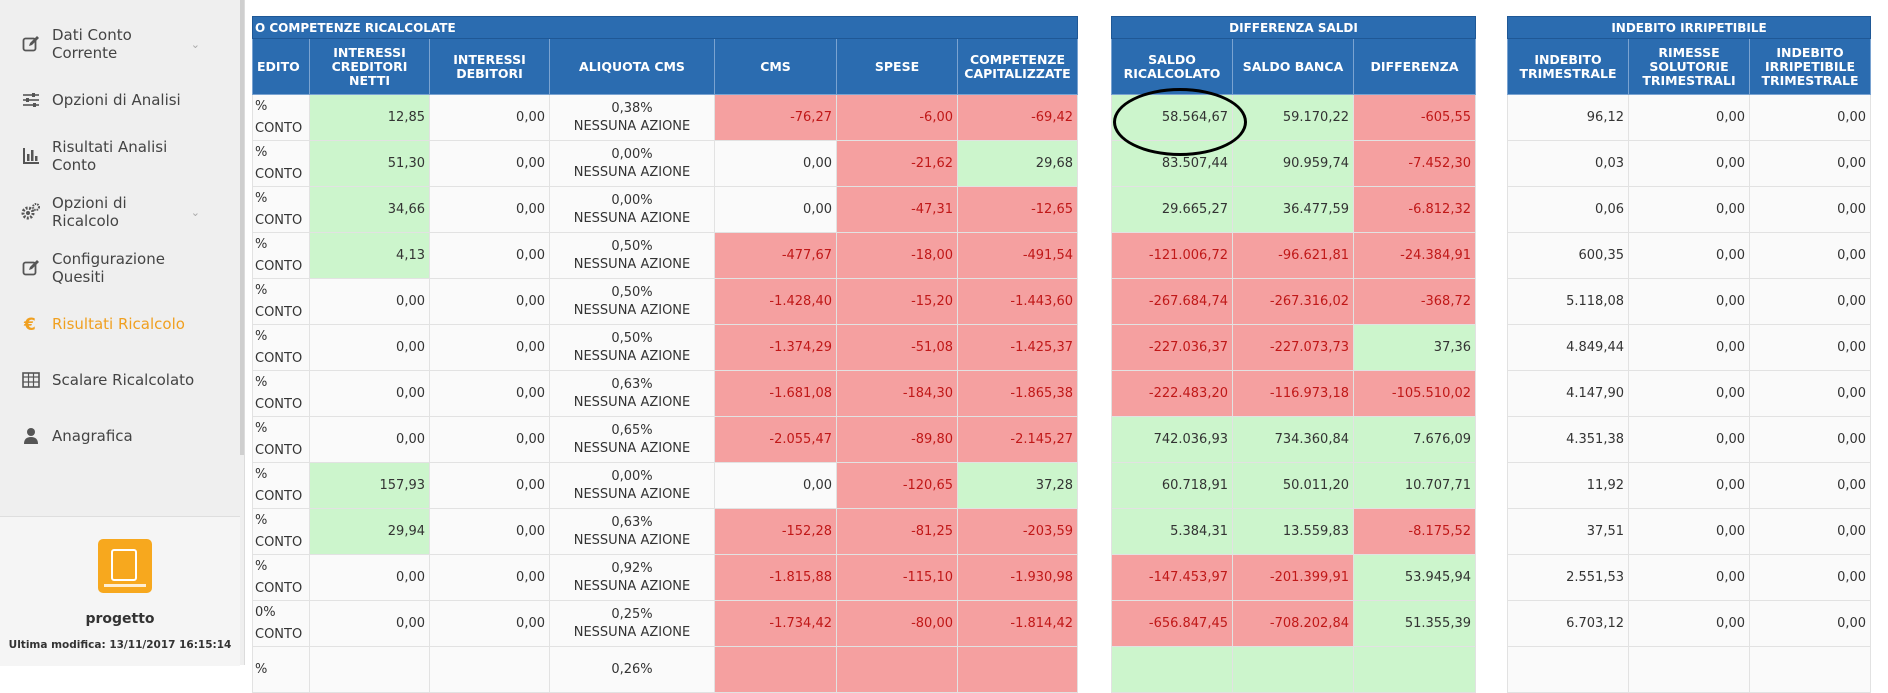 The height and width of the screenshot is (693, 1888). Describe the element at coordinates (120, 324) in the screenshot. I see `sidebar-item-risultati-ricalcolo: € Risultati Ricalcolo` at that location.